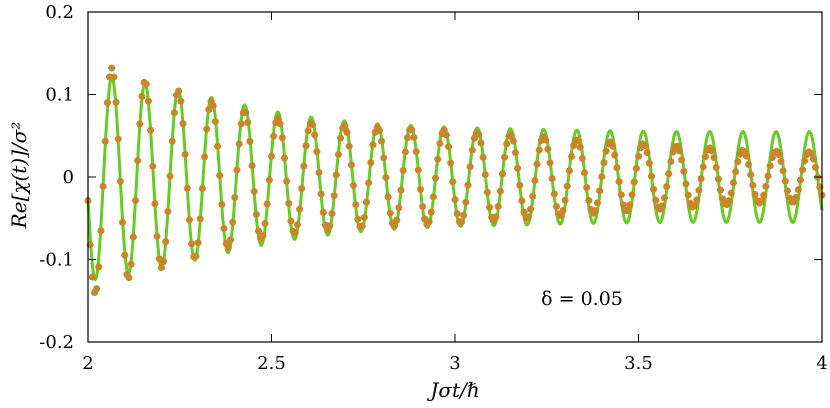 This screenshot has height=408, width=830. What do you see at coordinates (638, 363) in the screenshot?
I see `x-tick-label: 3.5` at bounding box center [638, 363].